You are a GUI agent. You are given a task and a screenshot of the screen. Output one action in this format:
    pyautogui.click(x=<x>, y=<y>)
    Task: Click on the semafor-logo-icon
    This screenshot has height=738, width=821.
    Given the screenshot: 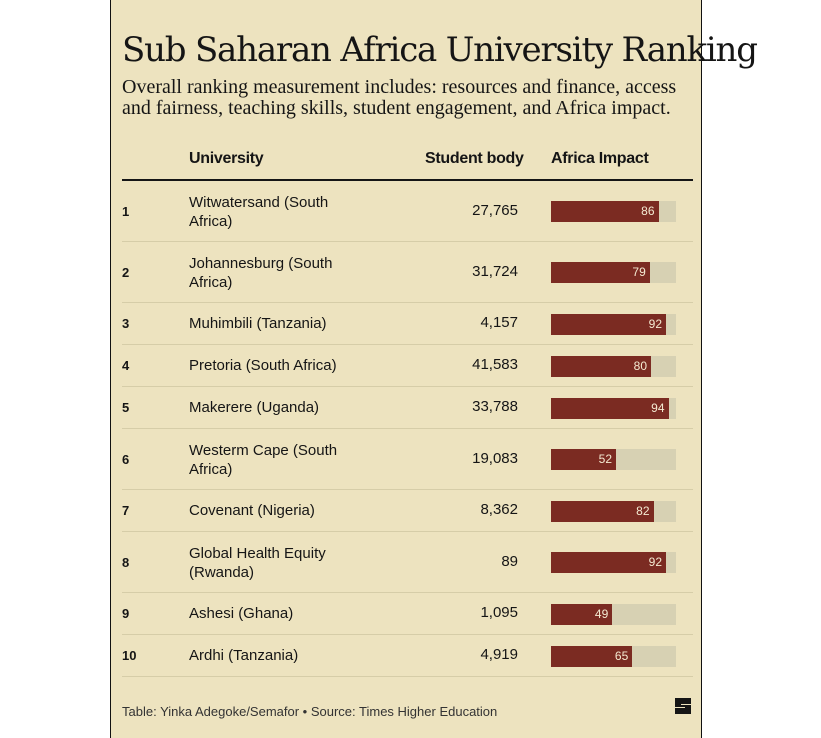 What is the action you would take?
    pyautogui.click(x=683, y=706)
    